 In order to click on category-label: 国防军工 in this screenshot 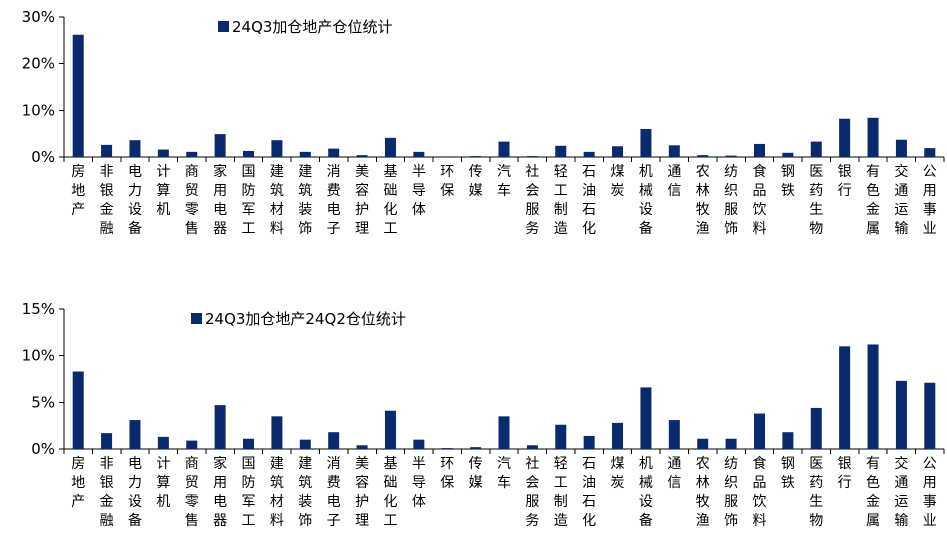, I will do `click(249, 200)`.